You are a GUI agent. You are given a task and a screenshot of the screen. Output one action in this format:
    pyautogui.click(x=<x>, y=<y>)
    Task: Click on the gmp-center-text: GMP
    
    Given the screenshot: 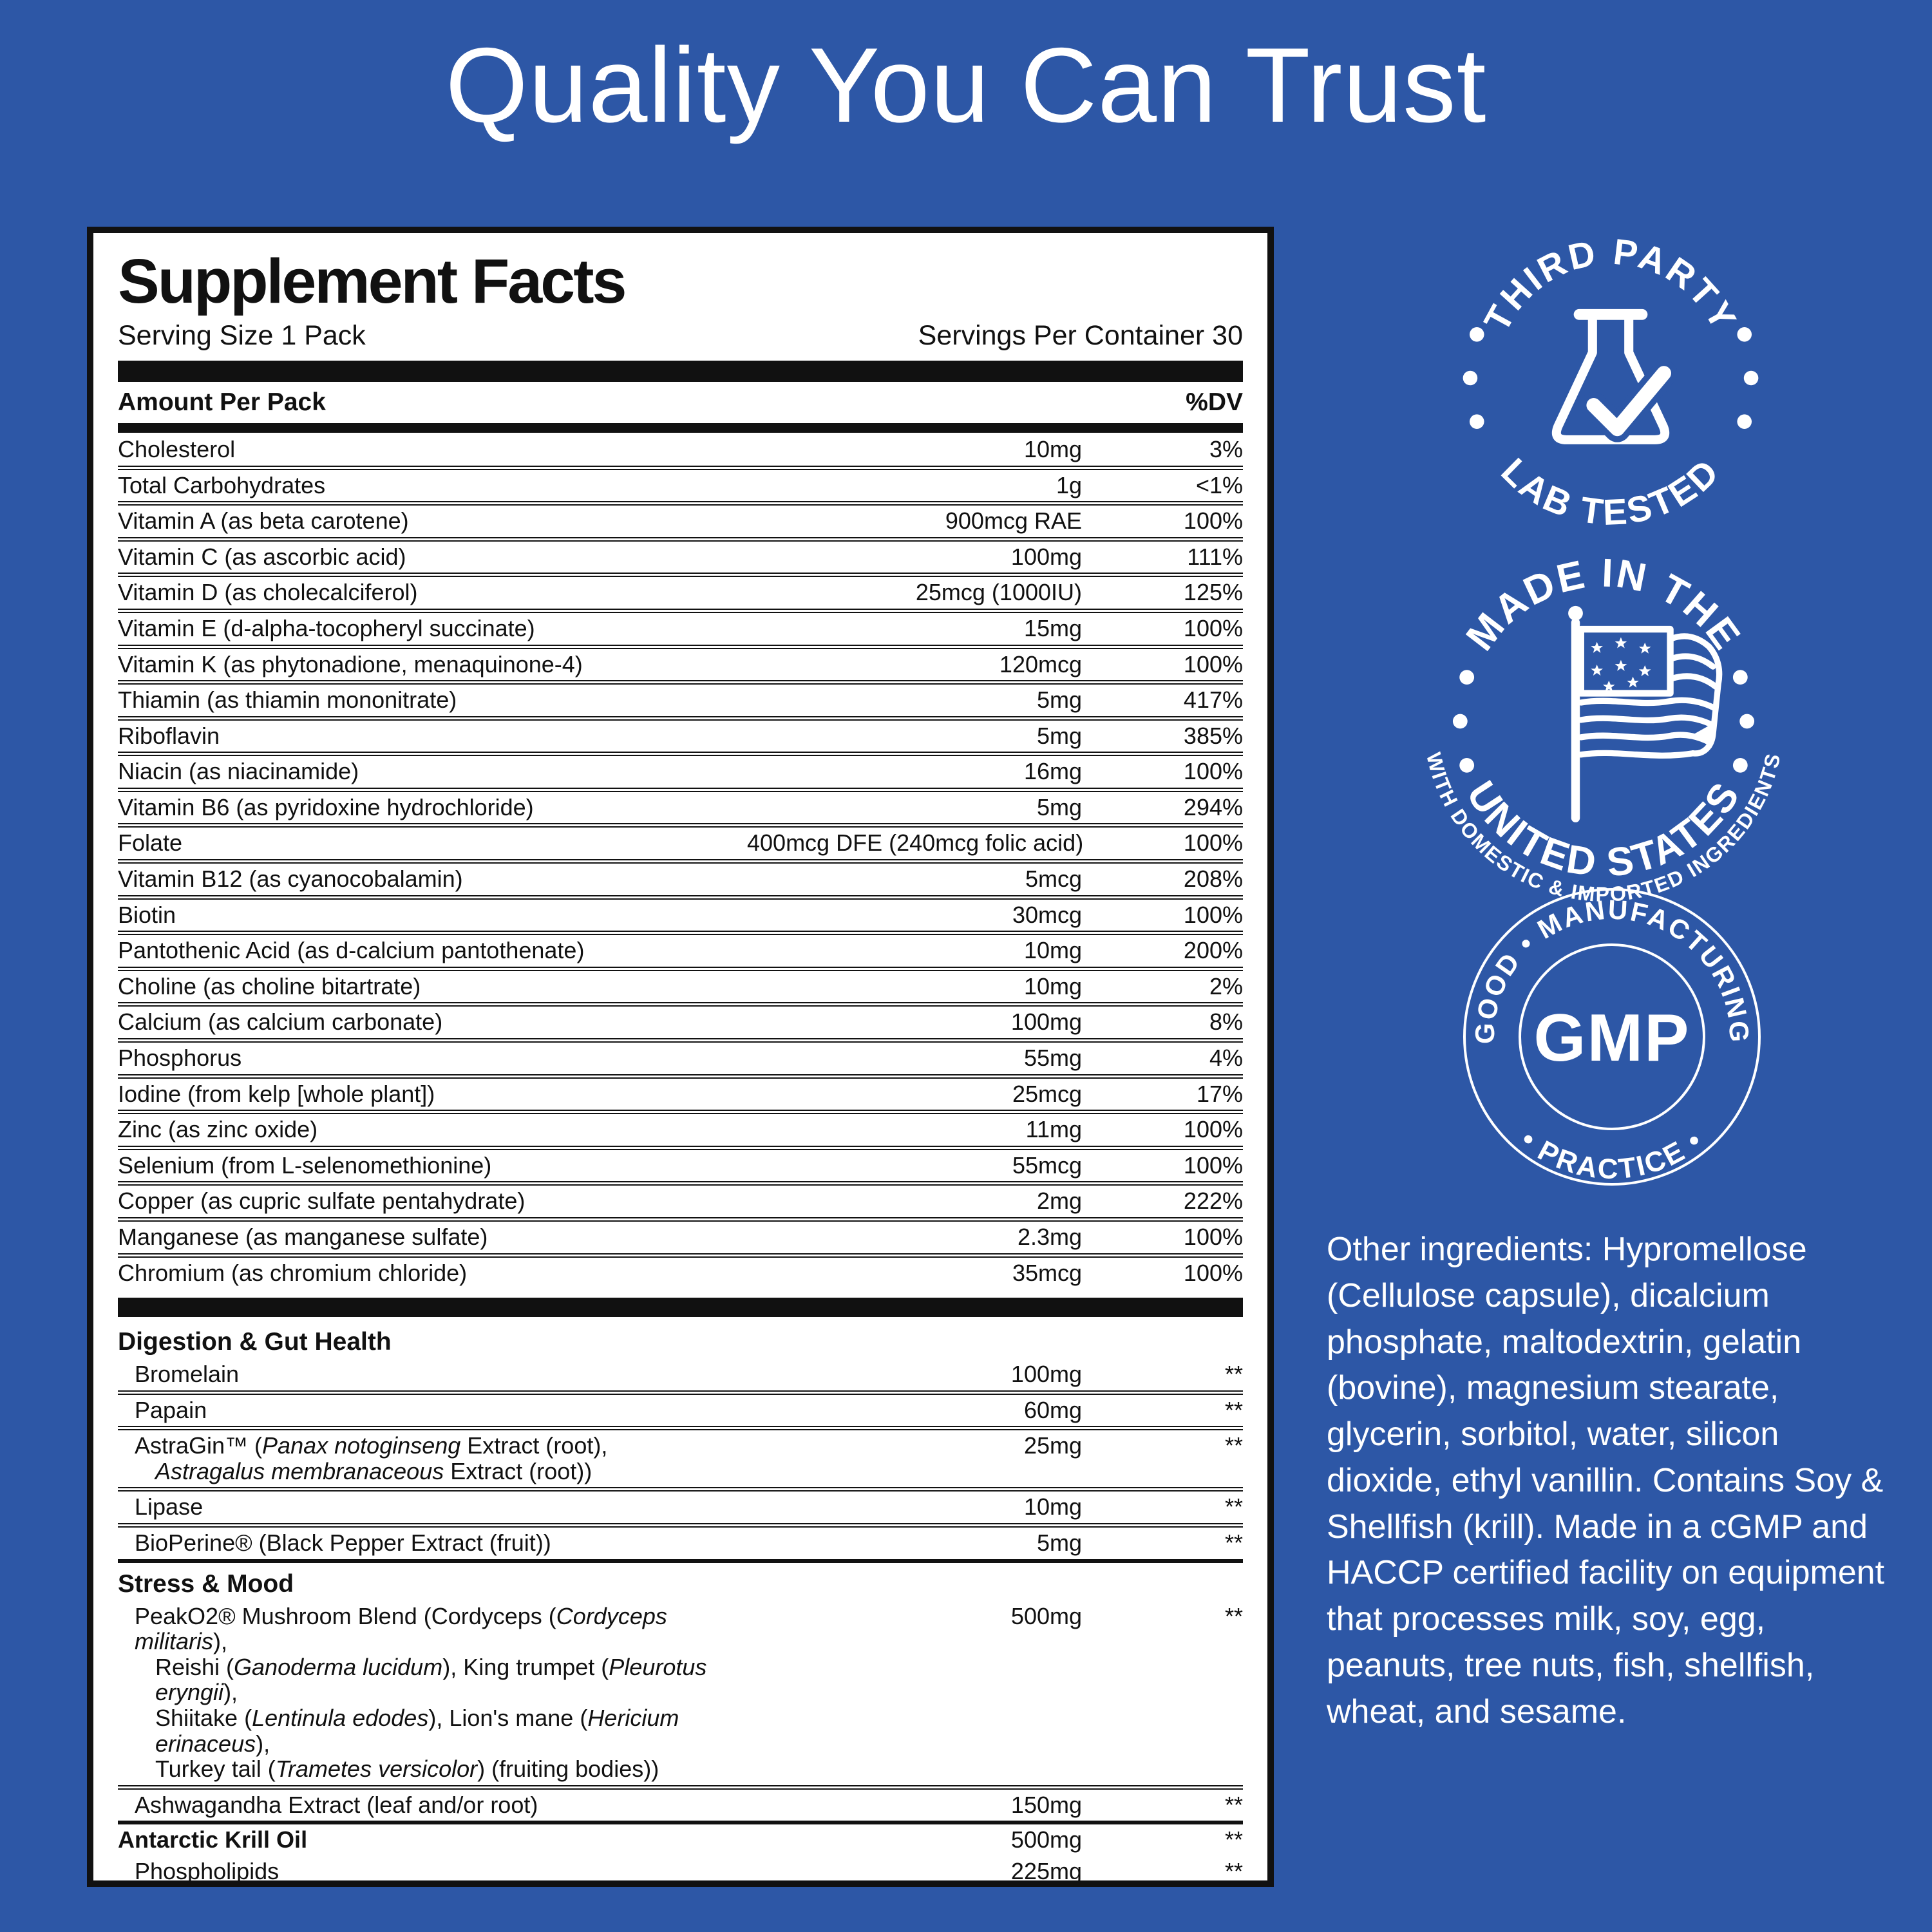 What is the action you would take?
    pyautogui.click(x=1612, y=1038)
    